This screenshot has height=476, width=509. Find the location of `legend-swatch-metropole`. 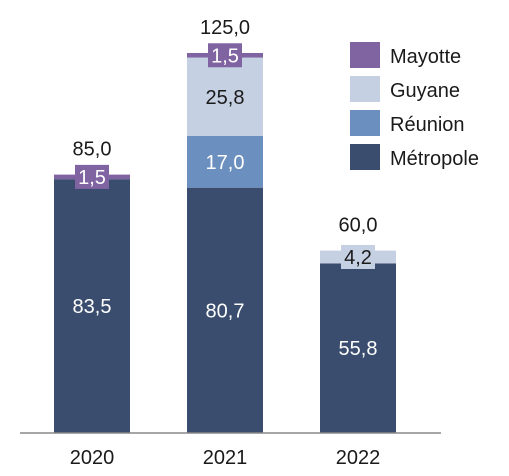

legend-swatch-metropole is located at coordinates (365, 157).